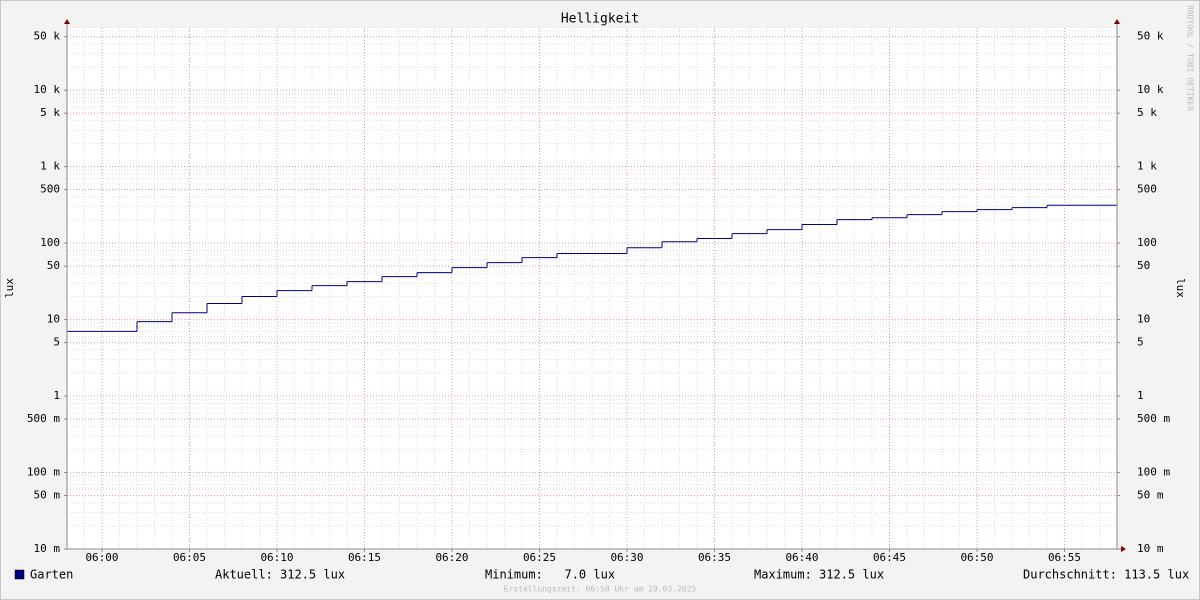 This screenshot has height=600, width=1200. Describe the element at coordinates (43, 472) in the screenshot. I see `y-tick-label: 100 m` at that location.